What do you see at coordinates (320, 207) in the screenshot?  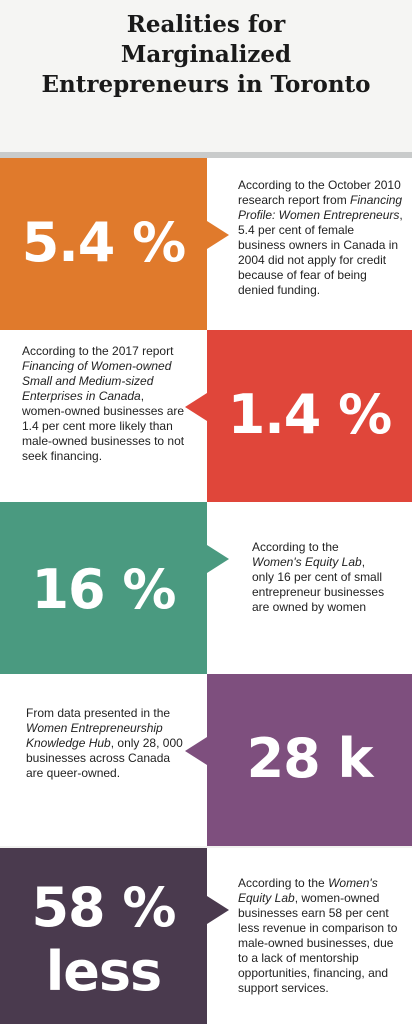 I see `source-title: Financing Profile: Women Entrepreneurs` at bounding box center [320, 207].